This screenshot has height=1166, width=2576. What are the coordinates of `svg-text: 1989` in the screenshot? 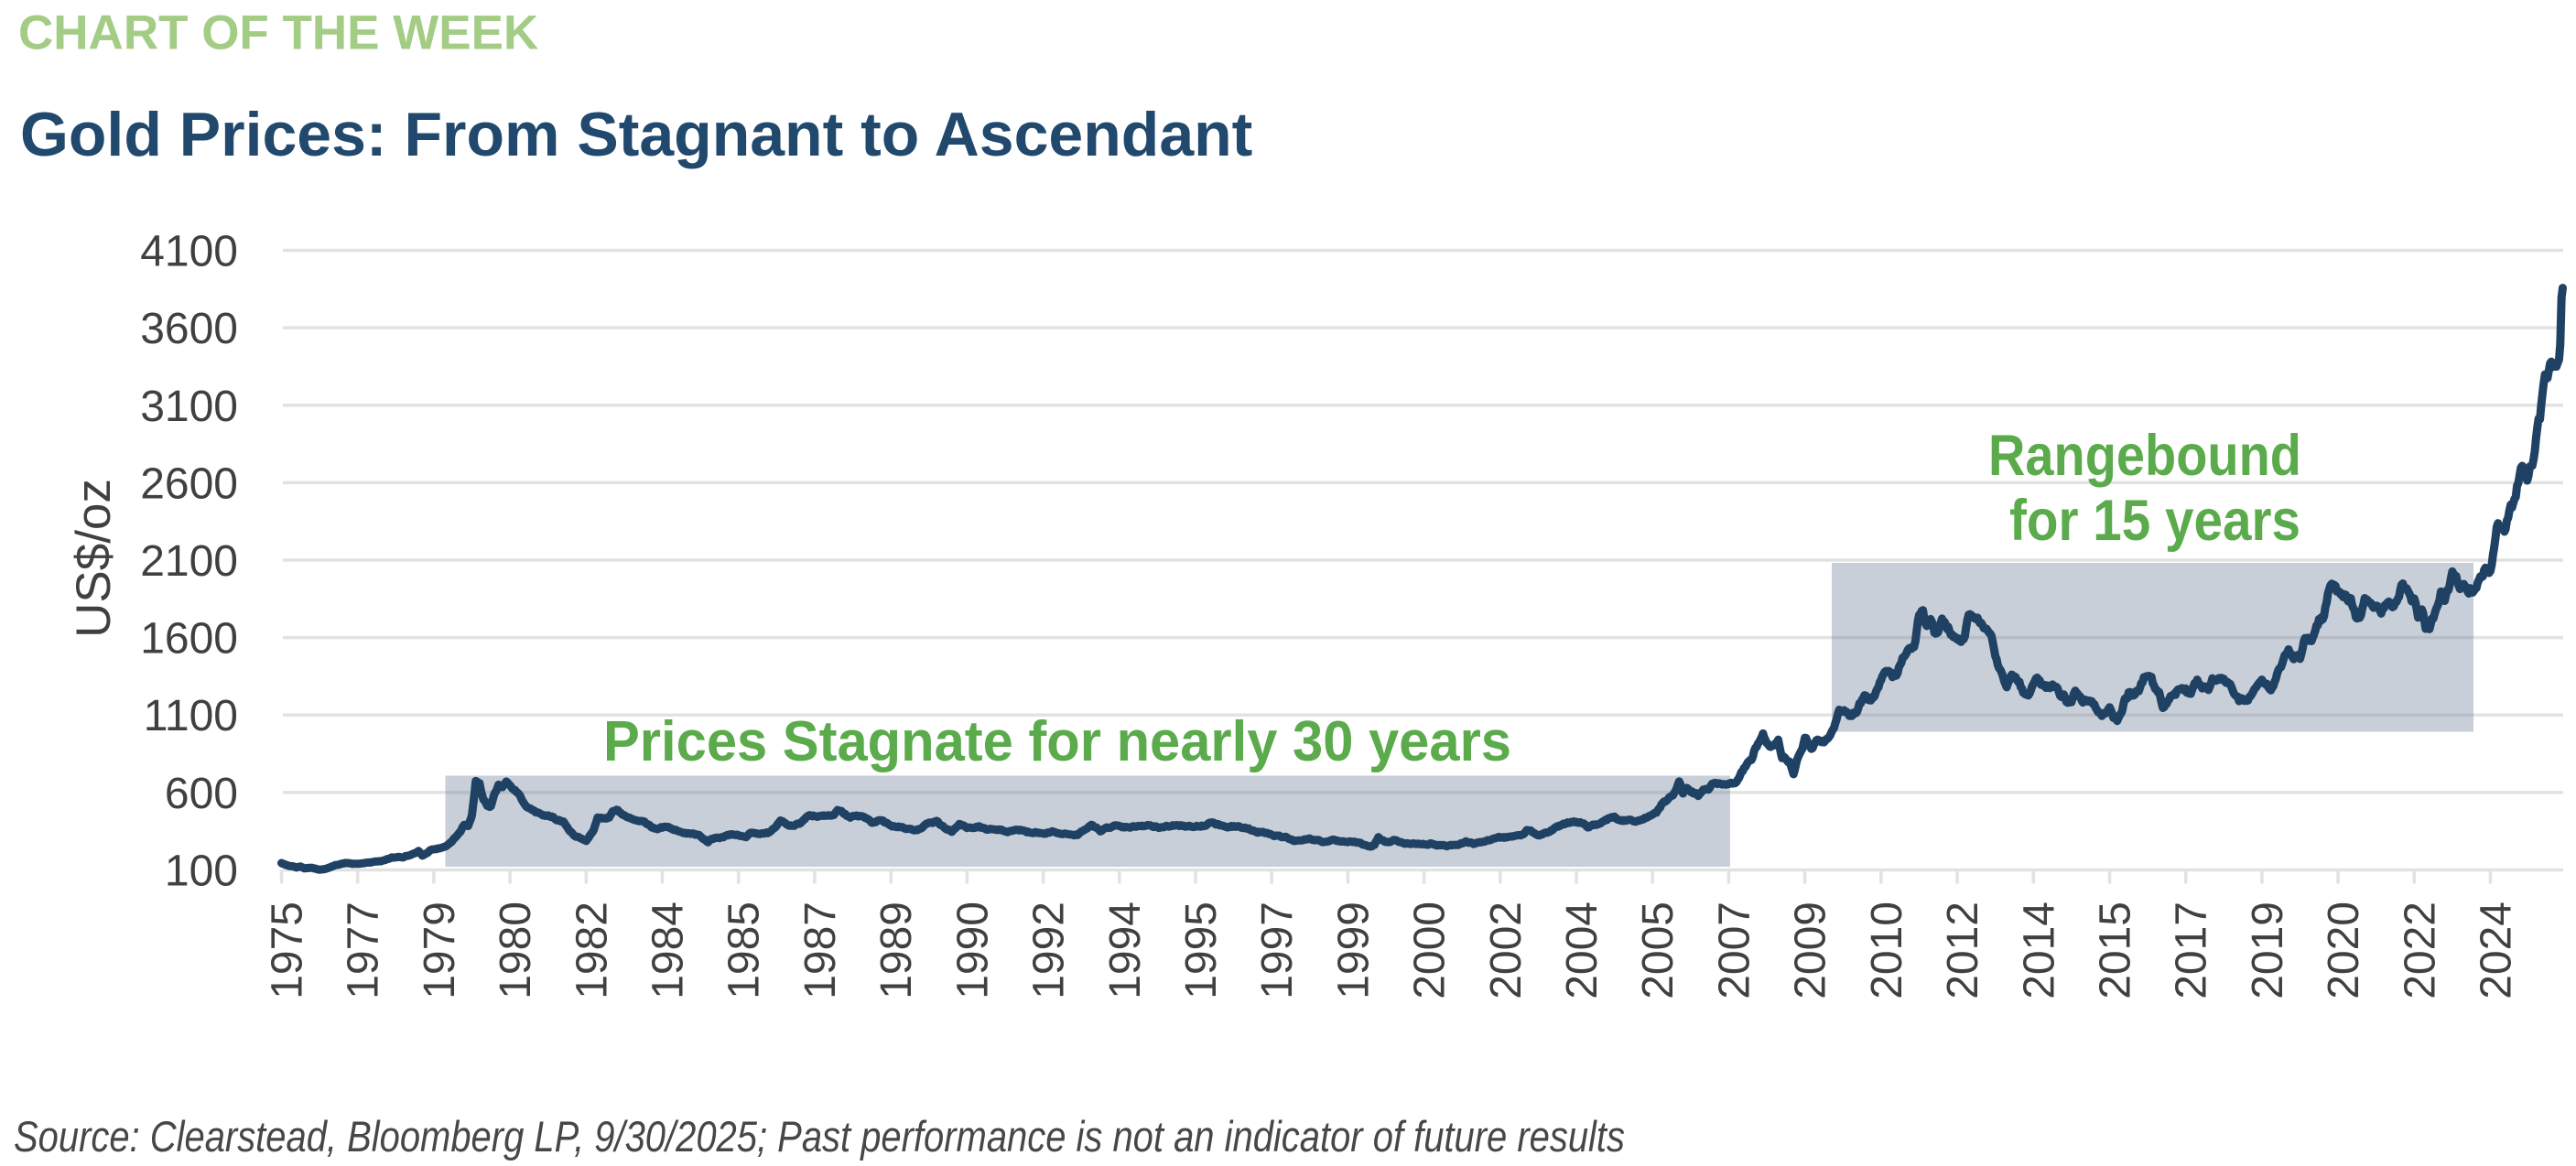 It's located at (897, 950).